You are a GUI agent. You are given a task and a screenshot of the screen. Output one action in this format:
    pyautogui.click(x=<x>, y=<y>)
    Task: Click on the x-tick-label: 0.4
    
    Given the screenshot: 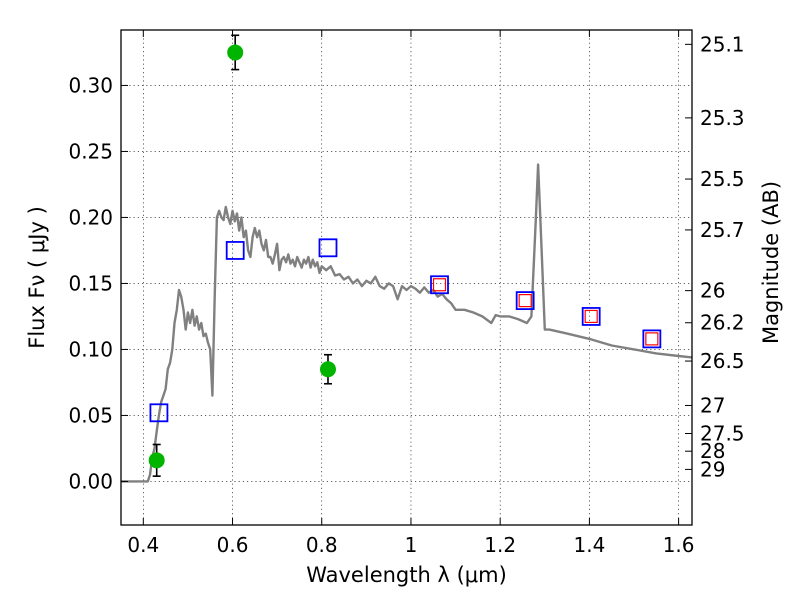 What is the action you would take?
    pyautogui.click(x=143, y=545)
    